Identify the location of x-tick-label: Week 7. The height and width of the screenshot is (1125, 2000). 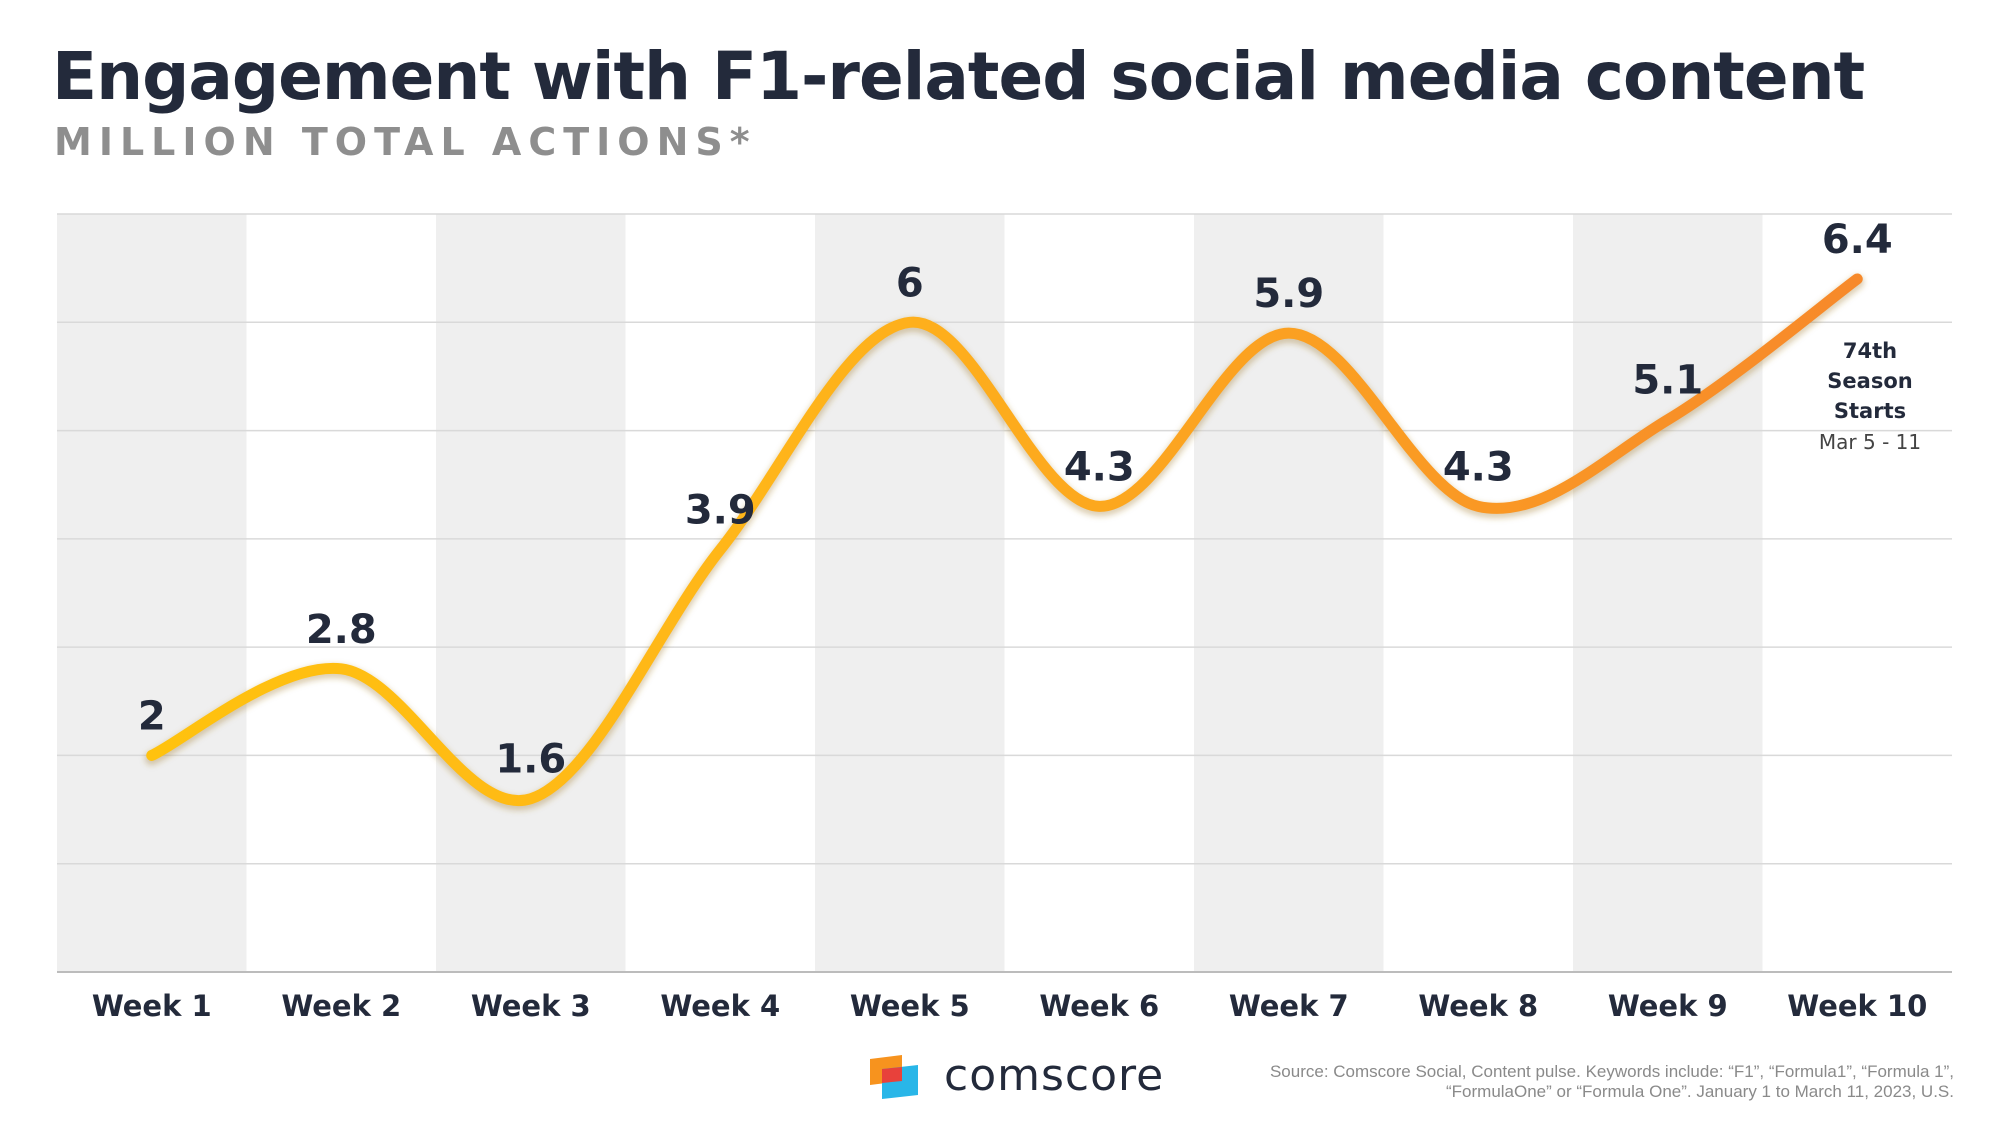
(1289, 1006).